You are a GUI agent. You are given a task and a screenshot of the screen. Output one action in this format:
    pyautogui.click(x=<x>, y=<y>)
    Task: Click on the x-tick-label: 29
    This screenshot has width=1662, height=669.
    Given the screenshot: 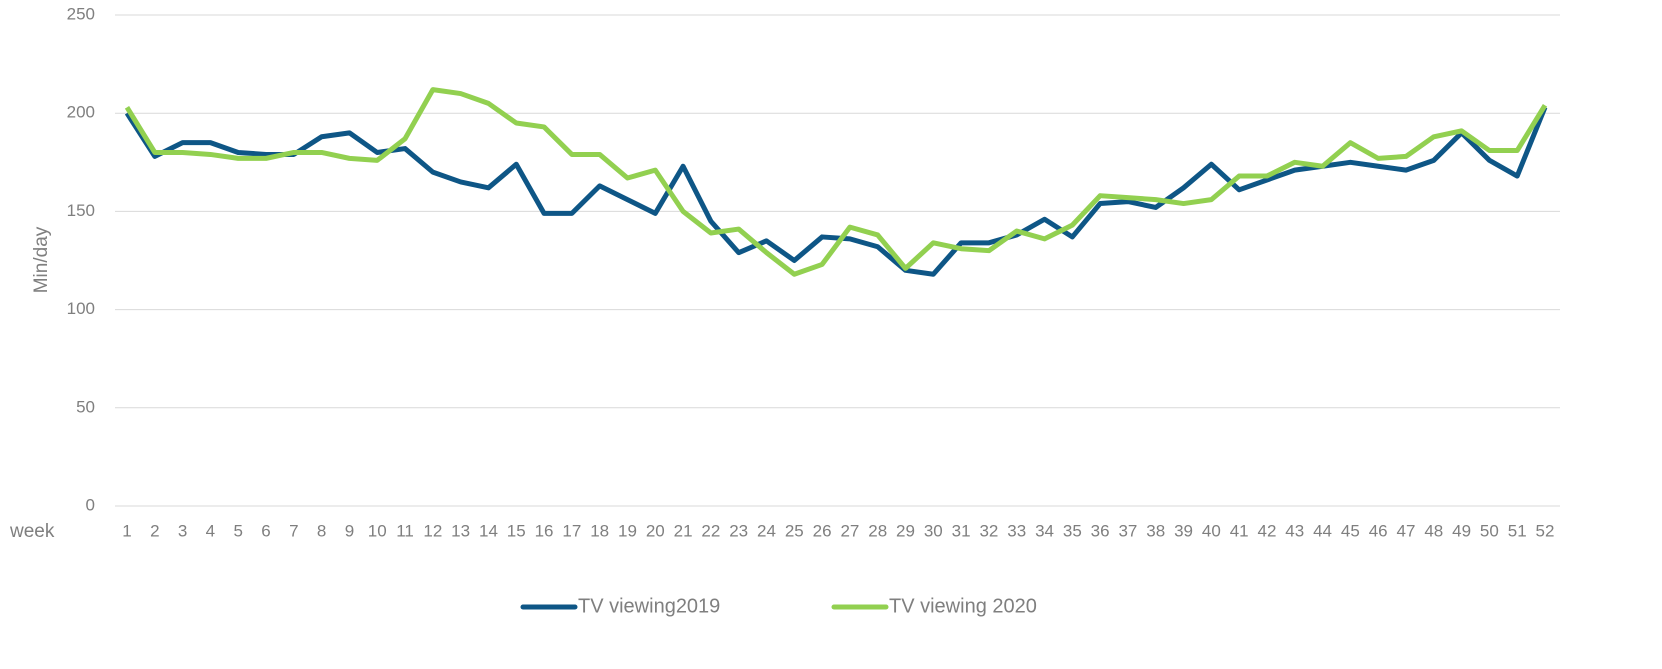 What is the action you would take?
    pyautogui.click(x=905, y=530)
    